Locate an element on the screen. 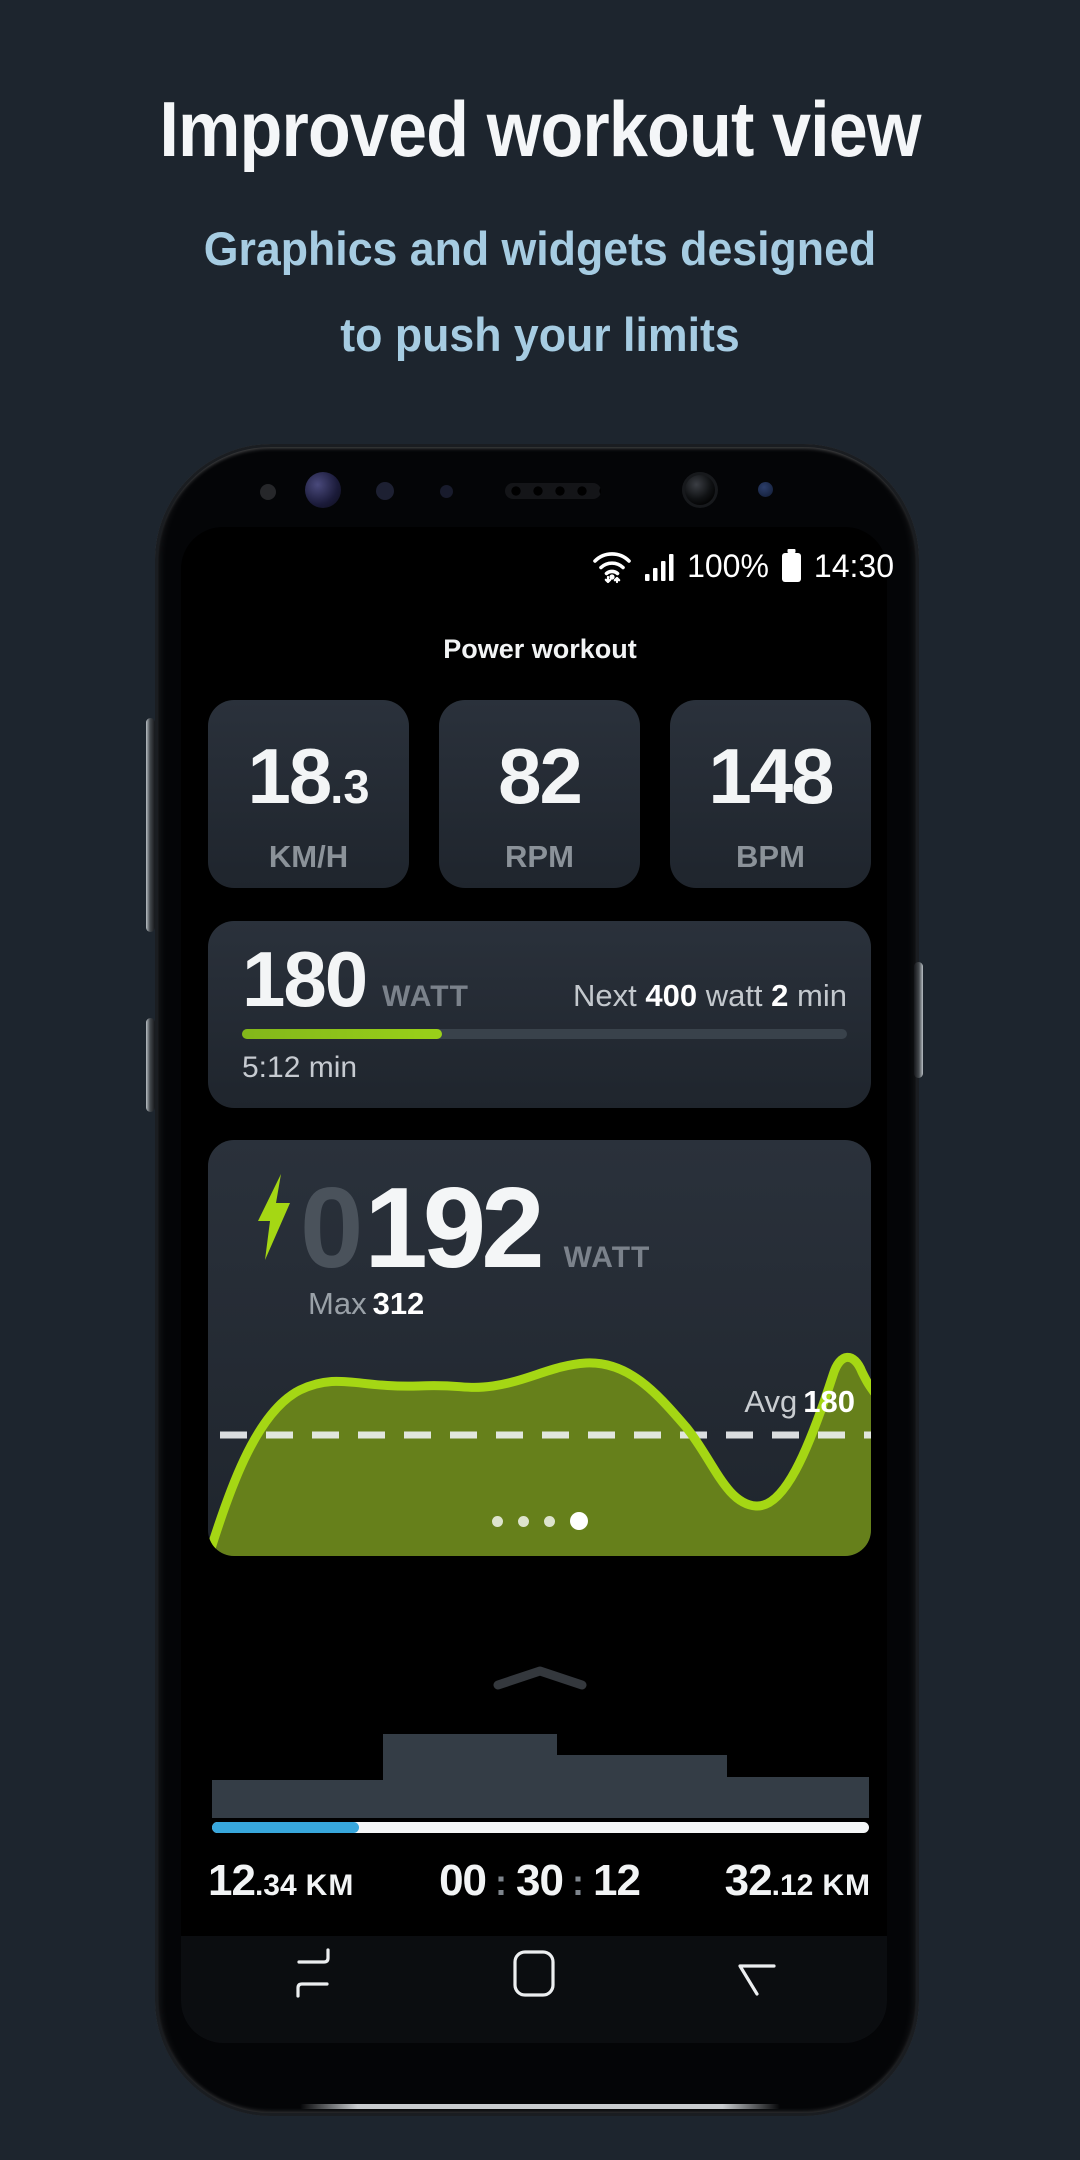 The height and width of the screenshot is (2160, 1080). heart-rate-card: 148 BPM is located at coordinates (770, 794).